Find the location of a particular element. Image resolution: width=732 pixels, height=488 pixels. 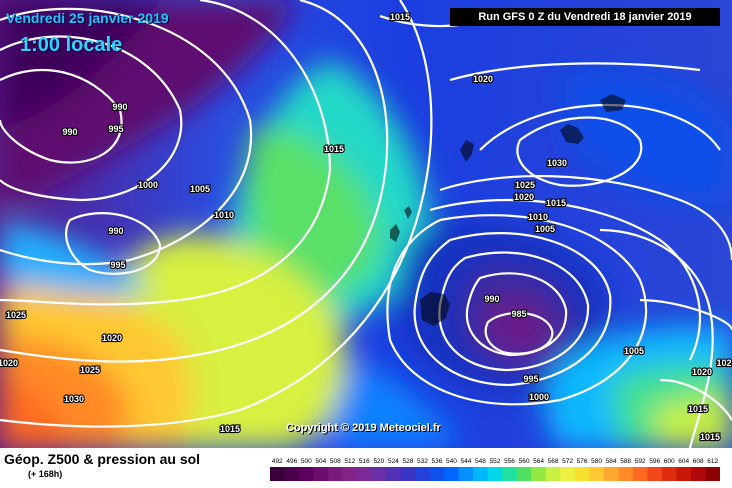

scale-tick-label: 548 is located at coordinates (480, 461).